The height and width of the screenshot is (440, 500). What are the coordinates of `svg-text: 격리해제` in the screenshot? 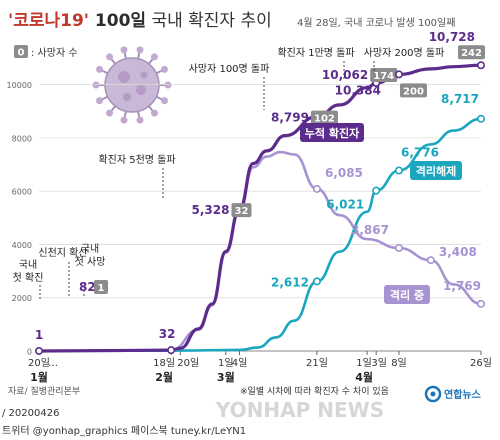 It's located at (436, 171).